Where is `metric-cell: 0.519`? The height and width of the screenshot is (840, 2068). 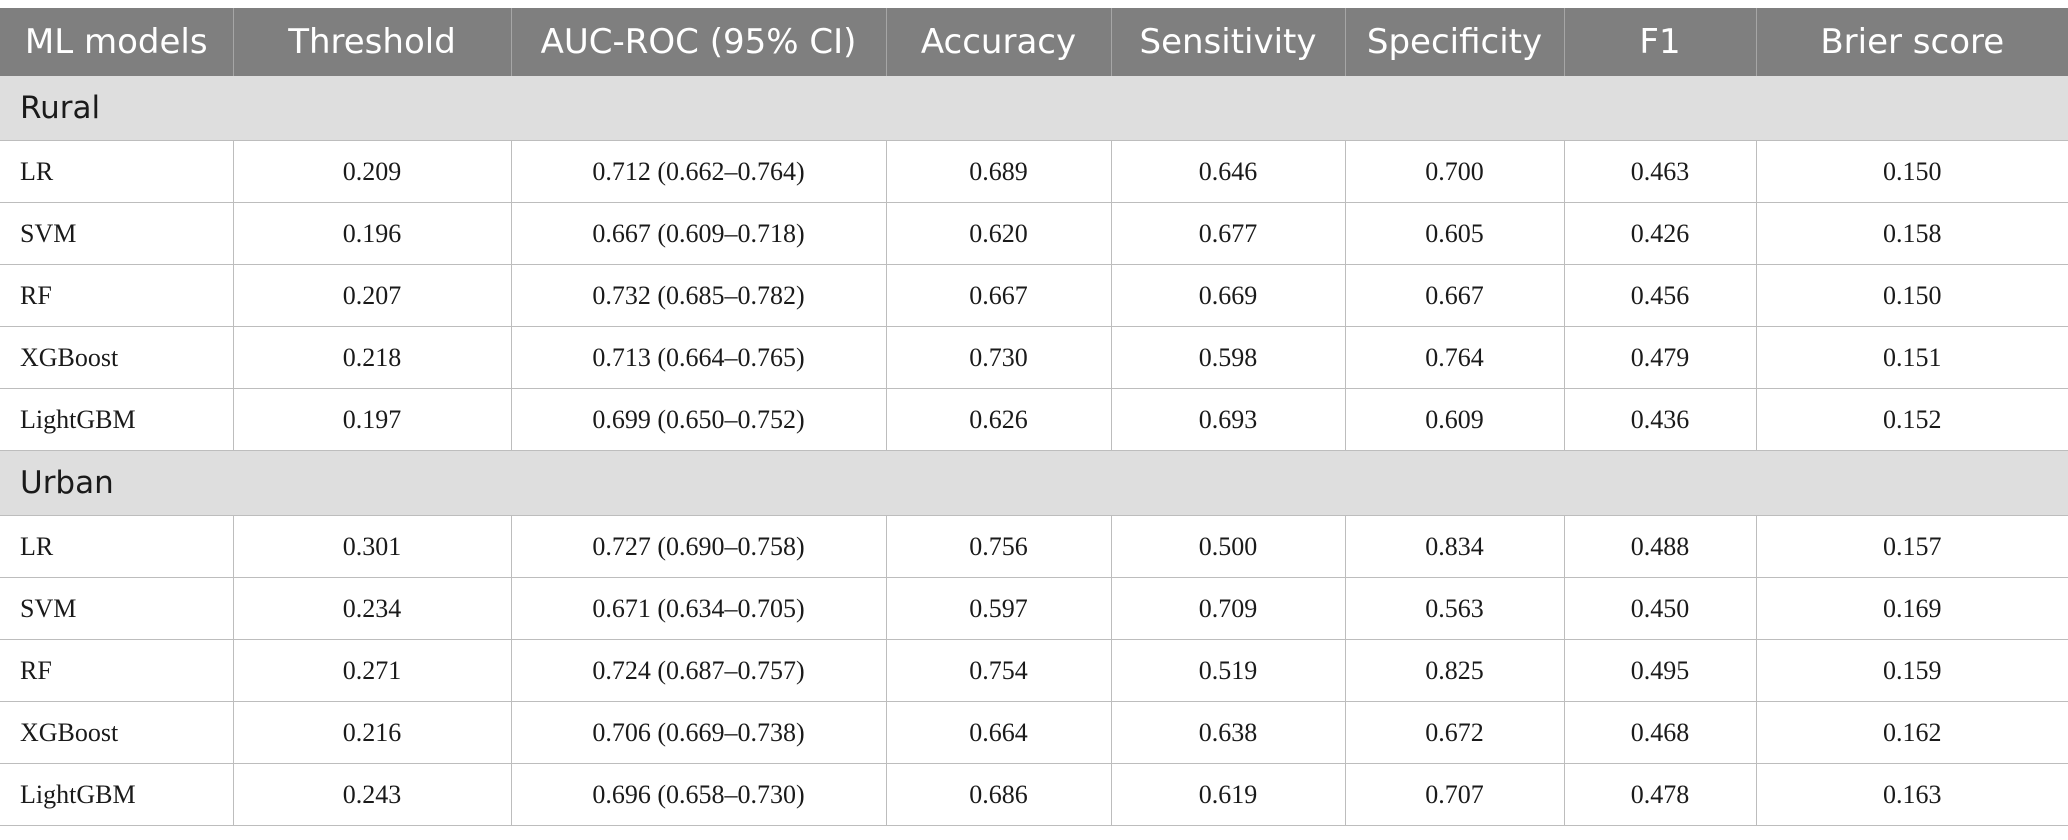 metric-cell: 0.519 is located at coordinates (1228, 670).